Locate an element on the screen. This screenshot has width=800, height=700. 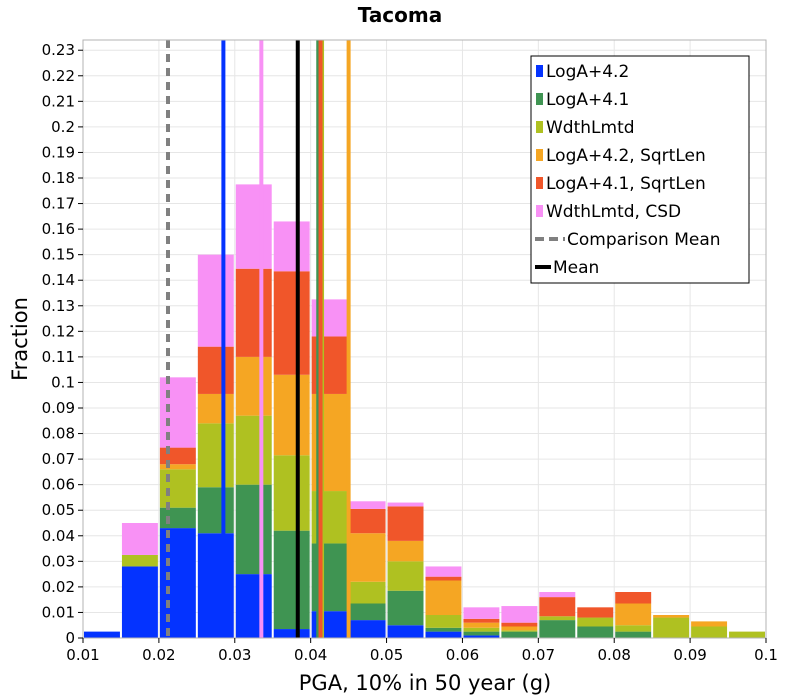
bar-bin2-loga-4-1-sqrtlen is located at coordinates (177, 456).